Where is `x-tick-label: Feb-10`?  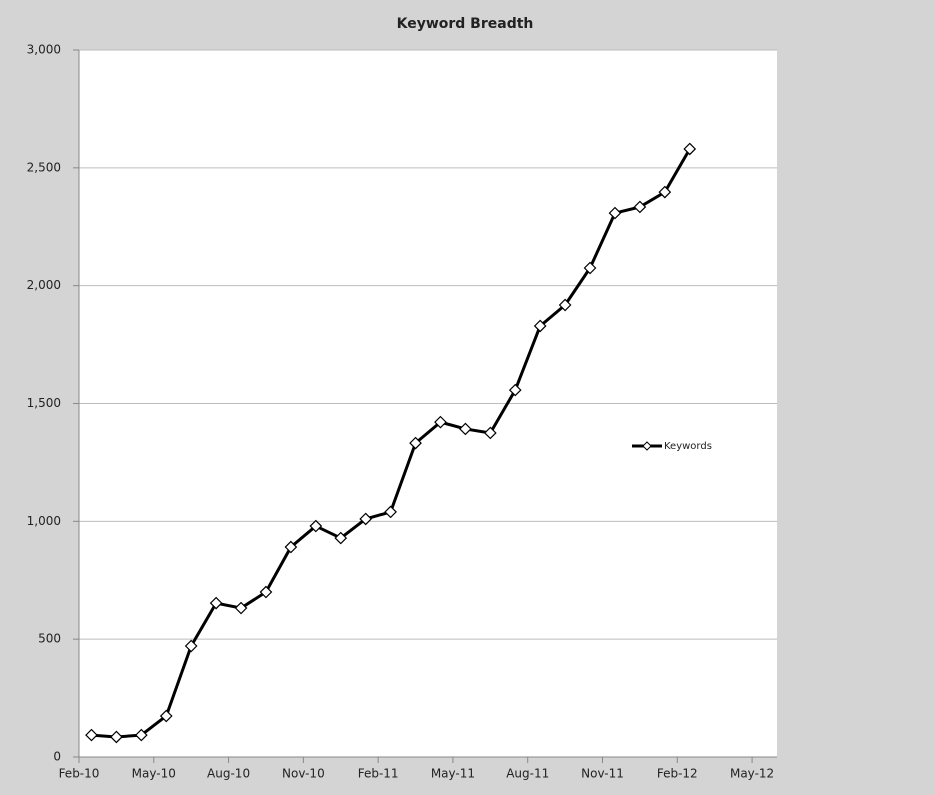 x-tick-label: Feb-10 is located at coordinates (79, 774).